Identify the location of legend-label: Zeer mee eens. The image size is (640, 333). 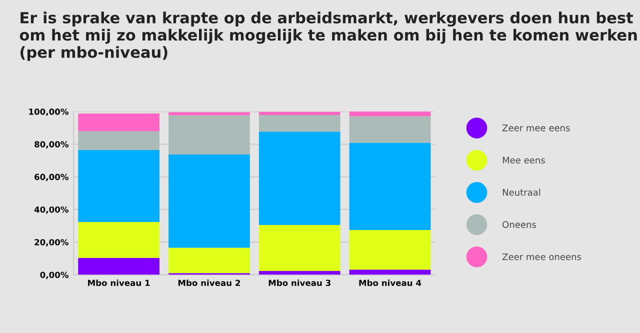
(536, 128).